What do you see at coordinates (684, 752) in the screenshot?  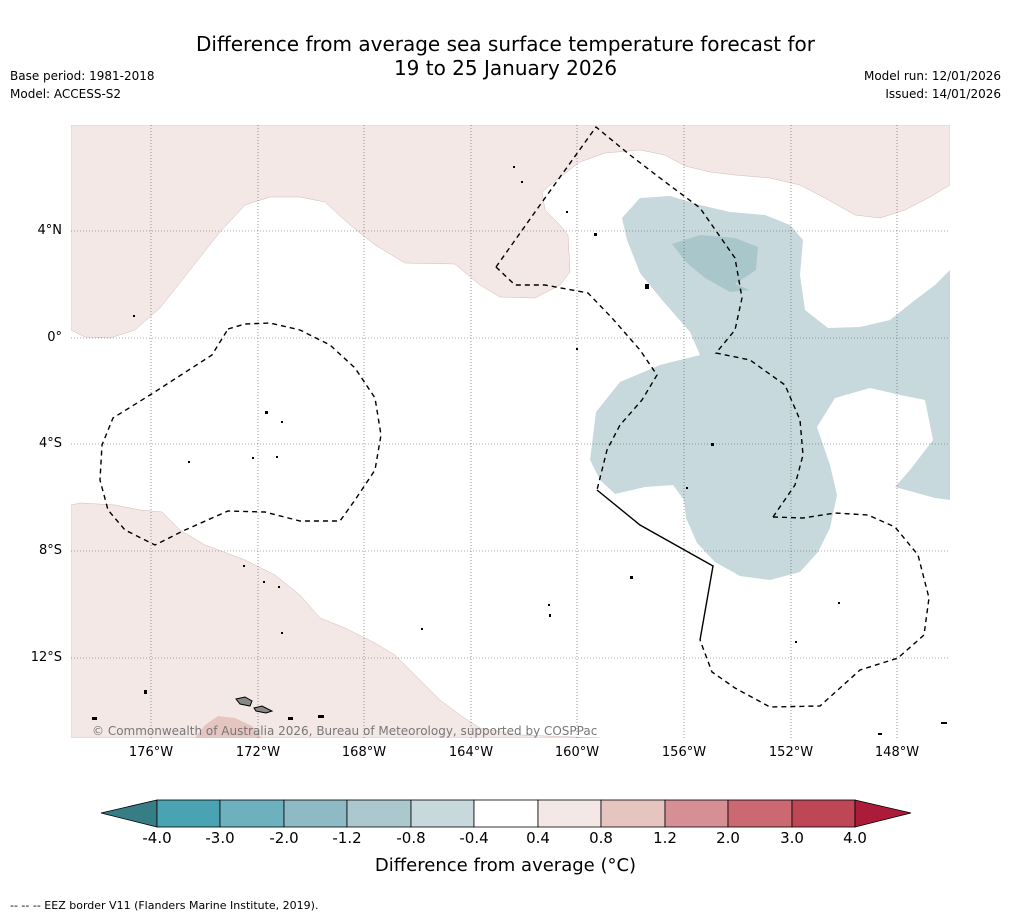 I see `lon-tick-156w: 156°W` at bounding box center [684, 752].